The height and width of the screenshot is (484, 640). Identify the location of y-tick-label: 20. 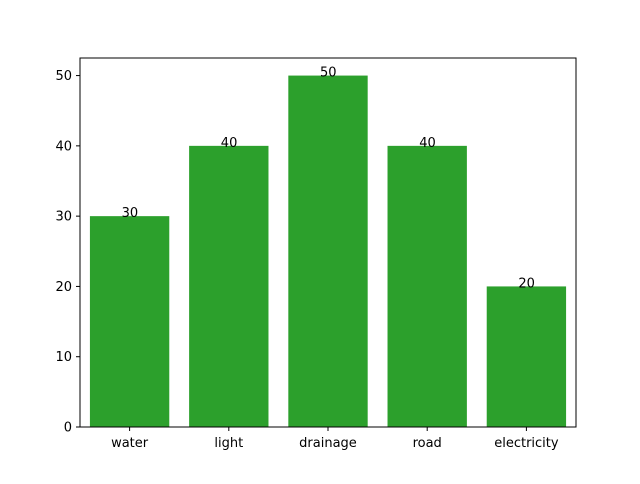
(63, 287).